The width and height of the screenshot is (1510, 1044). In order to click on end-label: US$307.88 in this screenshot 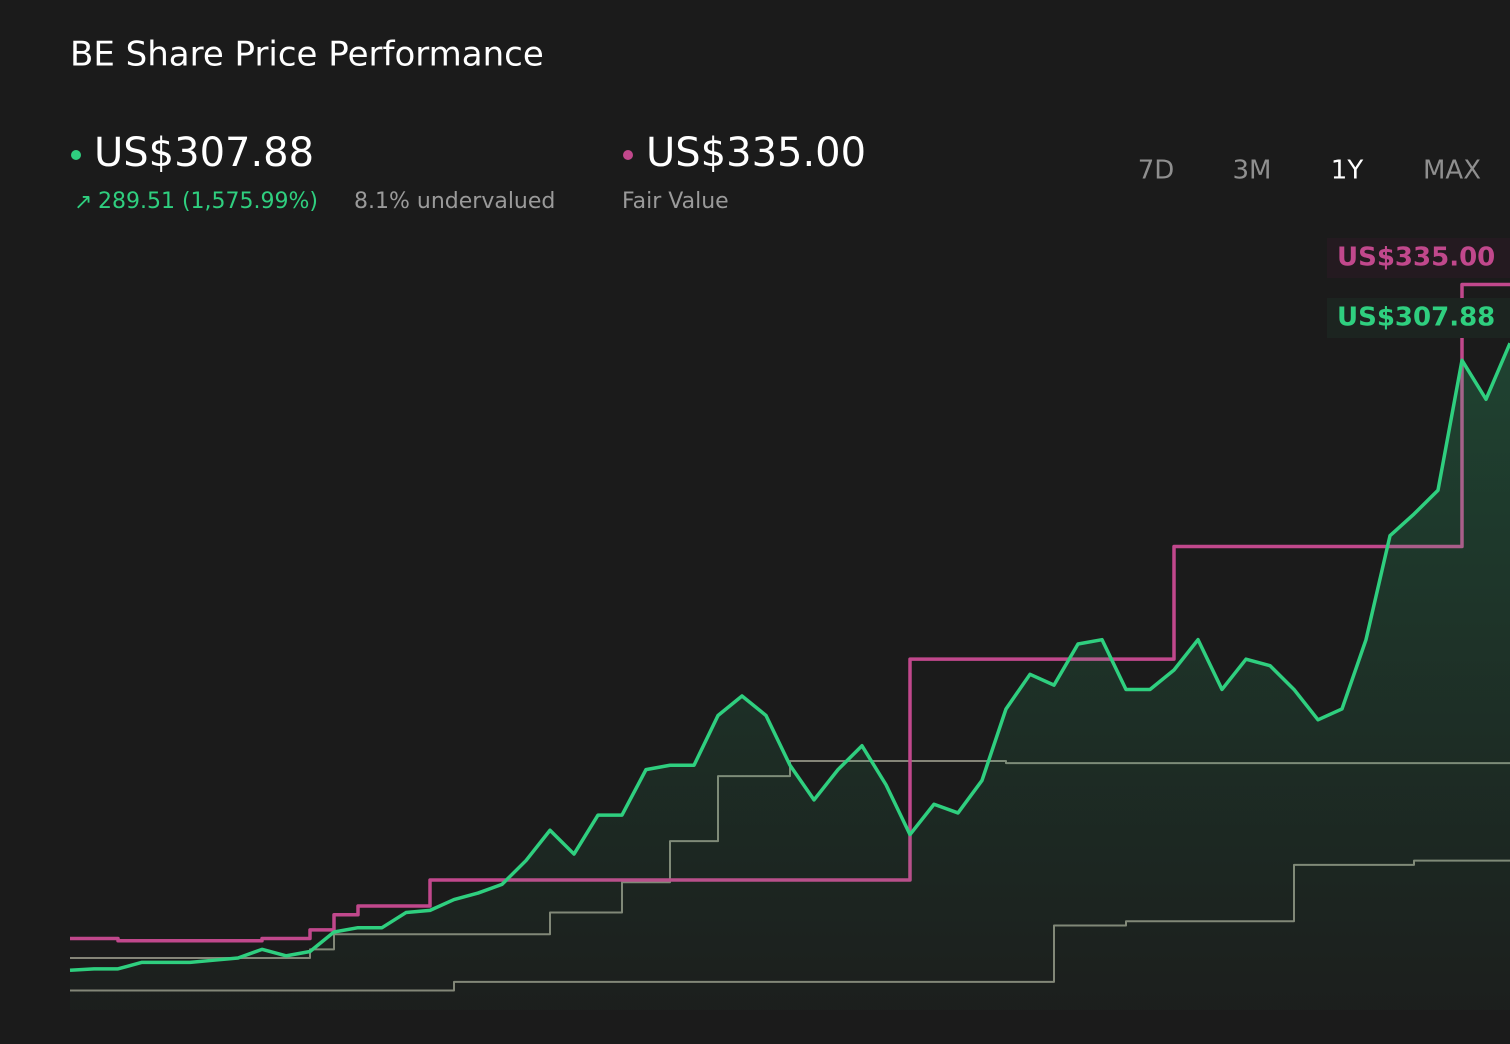, I will do `click(1416, 318)`.